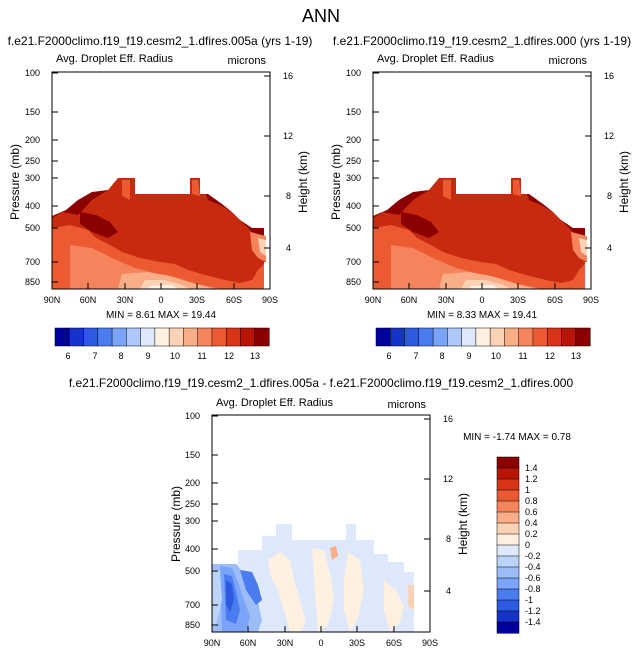  What do you see at coordinates (482, 315) in the screenshot?
I see `min-max-stats: MIN = 8.33 MAX = 19.41` at bounding box center [482, 315].